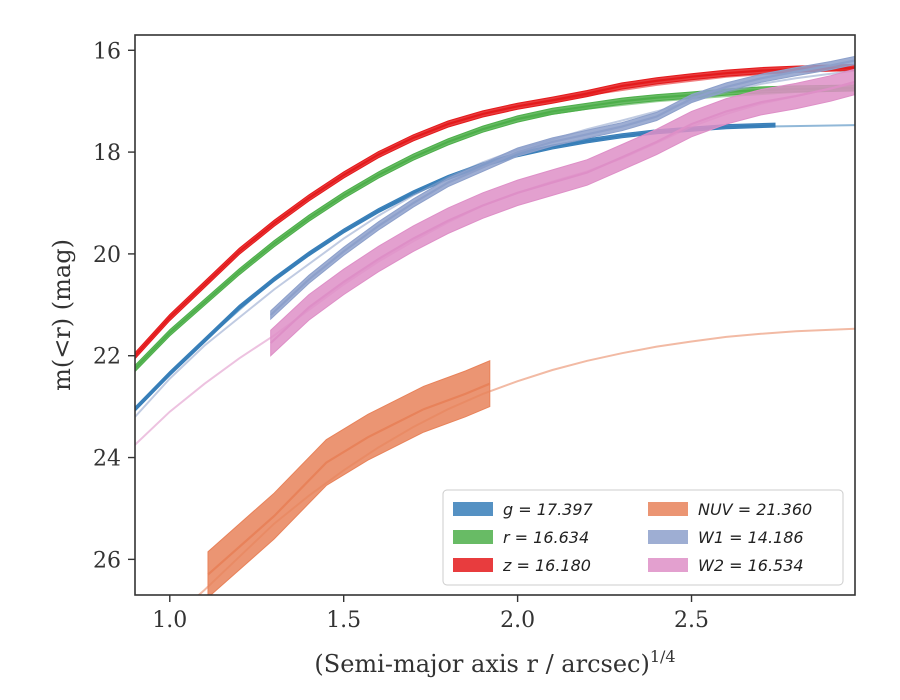 The image size is (900, 700). What do you see at coordinates (481, 664) in the screenshot?
I see `x-axis-label-base: (Semi-major axis r / arcsec)` at bounding box center [481, 664].